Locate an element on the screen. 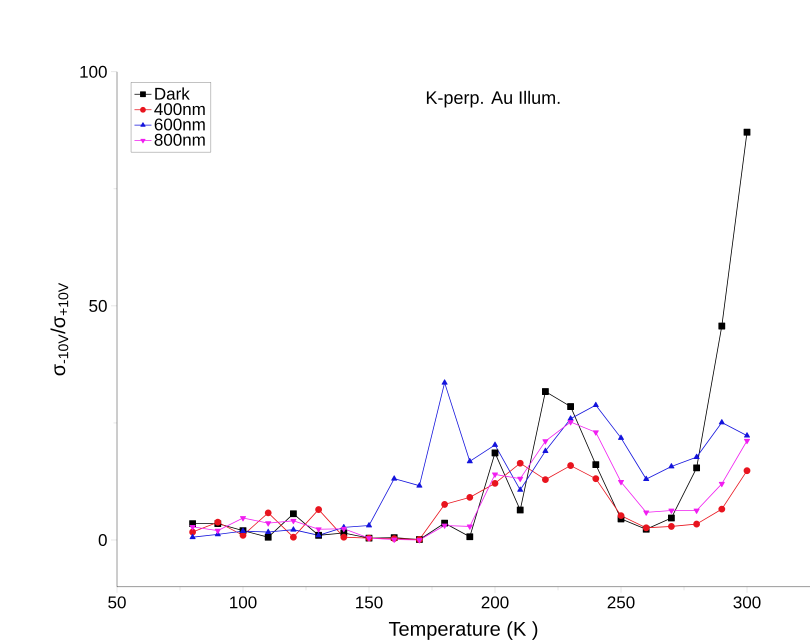  y-tick-label: 50 is located at coordinates (98, 306).